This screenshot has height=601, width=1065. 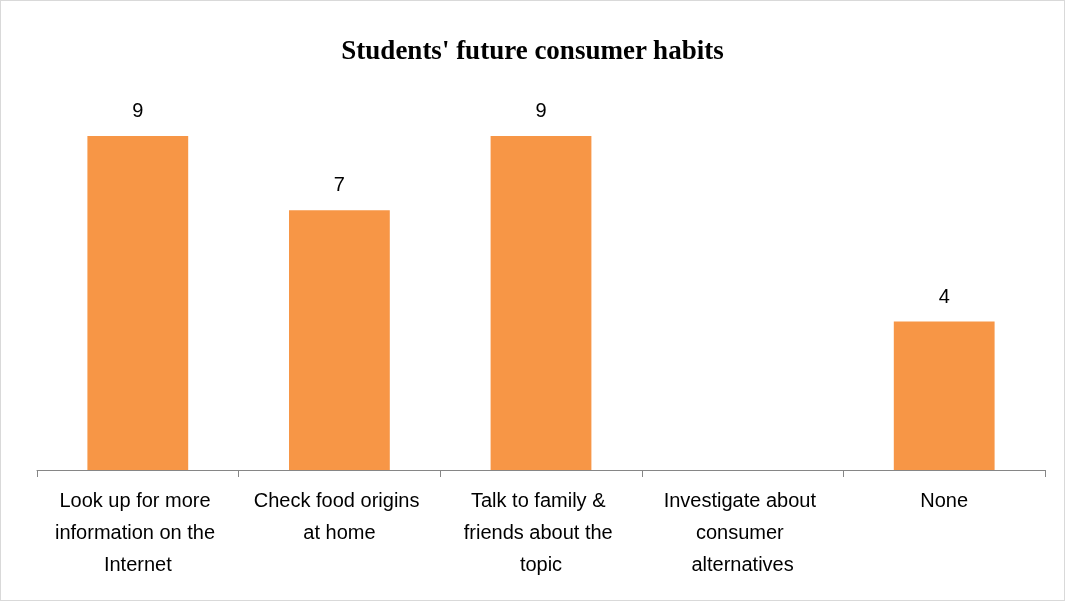 What do you see at coordinates (742, 532) in the screenshot?
I see `x-tick-label: Investigate about consumer alternatives` at bounding box center [742, 532].